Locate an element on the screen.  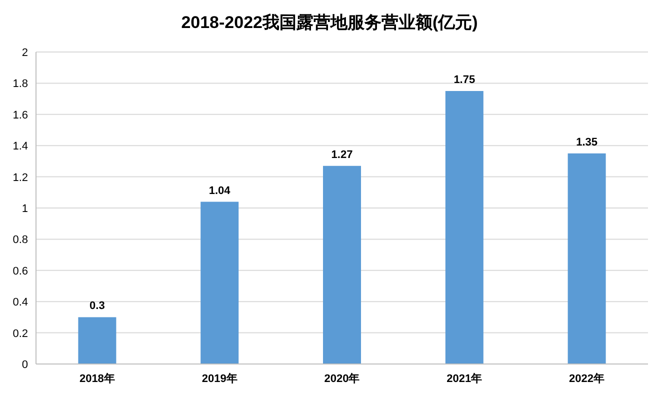
data-label: 0.3 is located at coordinates (97, 306).